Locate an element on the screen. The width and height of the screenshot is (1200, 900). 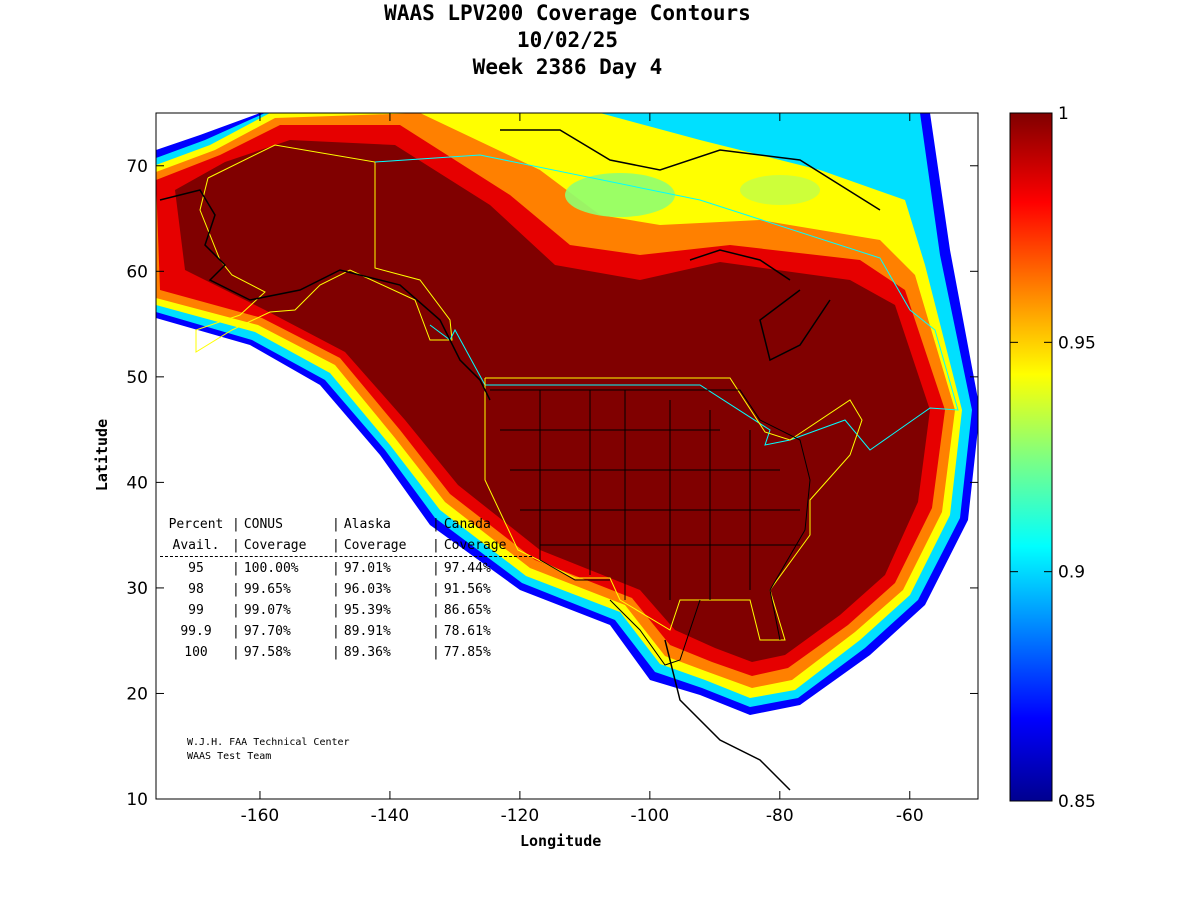
x-tick-label: -160 is located at coordinates (260, 816).